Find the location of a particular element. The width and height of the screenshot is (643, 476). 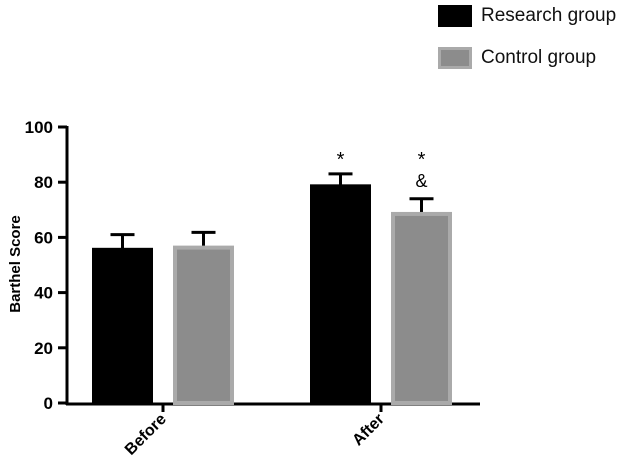

significance-marker: & is located at coordinates (421, 181).